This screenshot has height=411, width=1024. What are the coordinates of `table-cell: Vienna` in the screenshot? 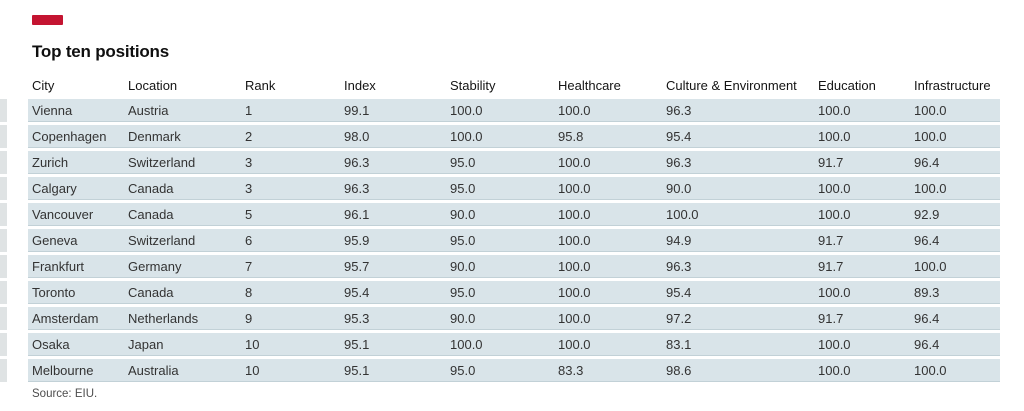 It's located at (52, 110).